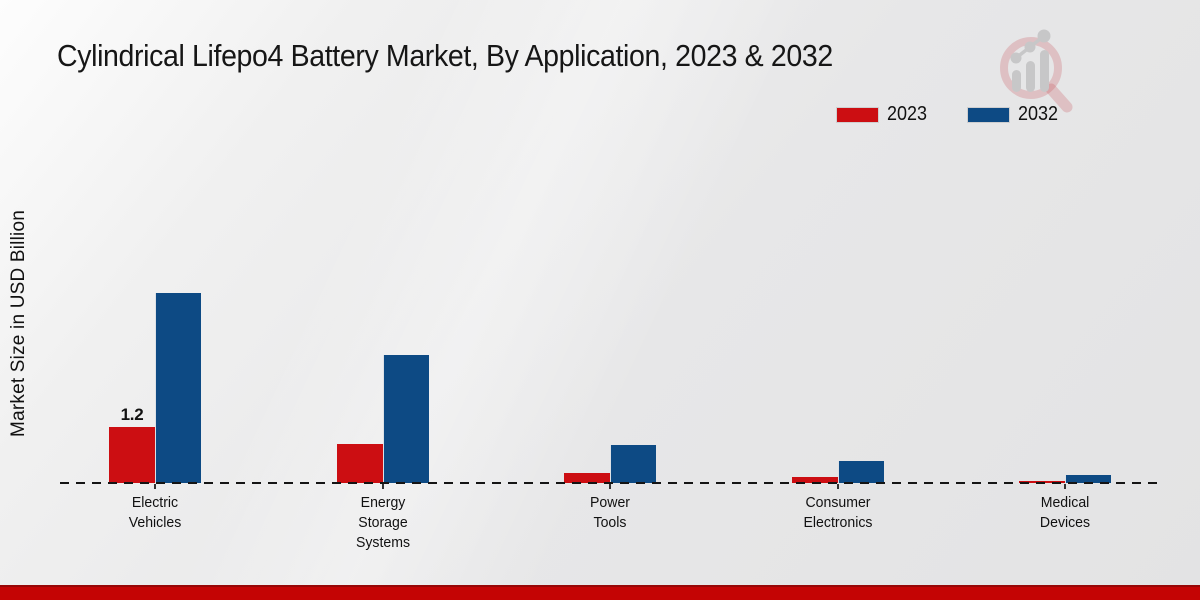 The width and height of the screenshot is (1200, 600). What do you see at coordinates (1037, 114) in the screenshot?
I see `legend-label-2032: 2032` at bounding box center [1037, 114].